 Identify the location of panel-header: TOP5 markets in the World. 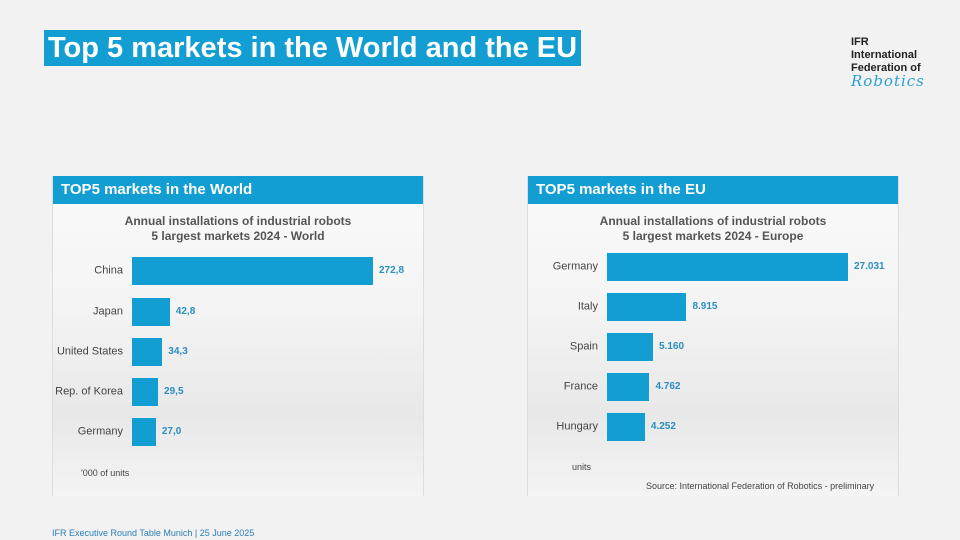
(238, 190).